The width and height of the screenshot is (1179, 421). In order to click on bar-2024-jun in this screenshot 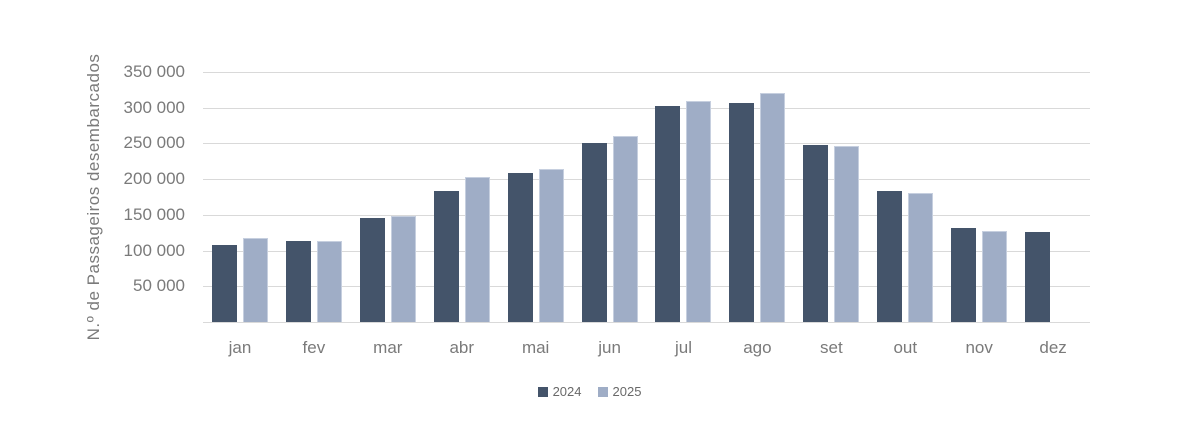, I will do `click(594, 232)`.